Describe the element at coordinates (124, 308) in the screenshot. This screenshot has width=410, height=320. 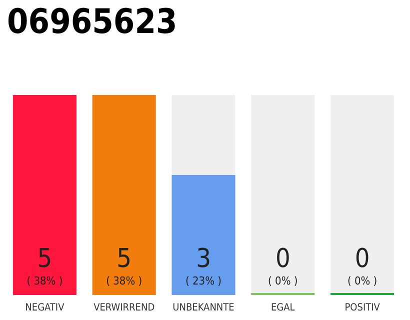
I see `x-tick-label: VERWIRREND` at that location.